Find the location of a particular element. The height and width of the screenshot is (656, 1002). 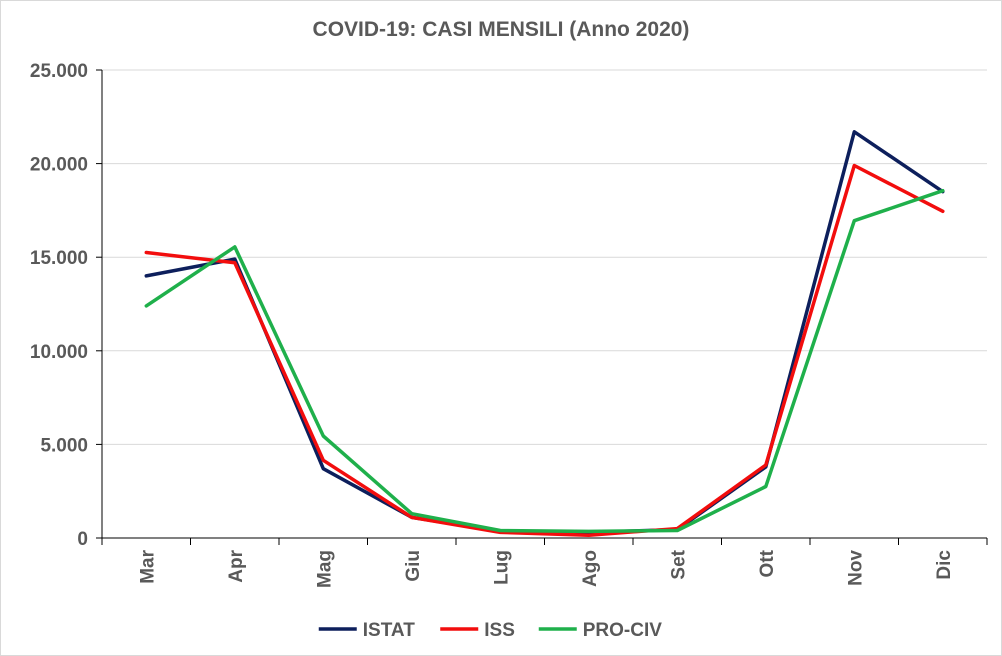

y-tick-label: 20.000 is located at coordinates (59, 165).